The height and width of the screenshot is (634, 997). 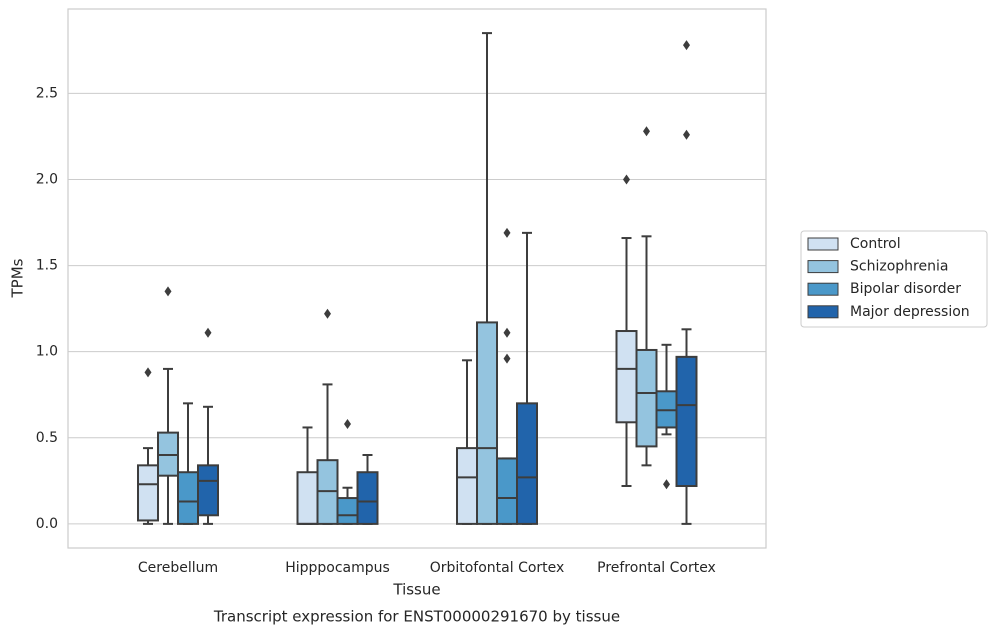 What do you see at coordinates (416, 590) in the screenshot?
I see `x-axis-label: Tissue` at bounding box center [416, 590].